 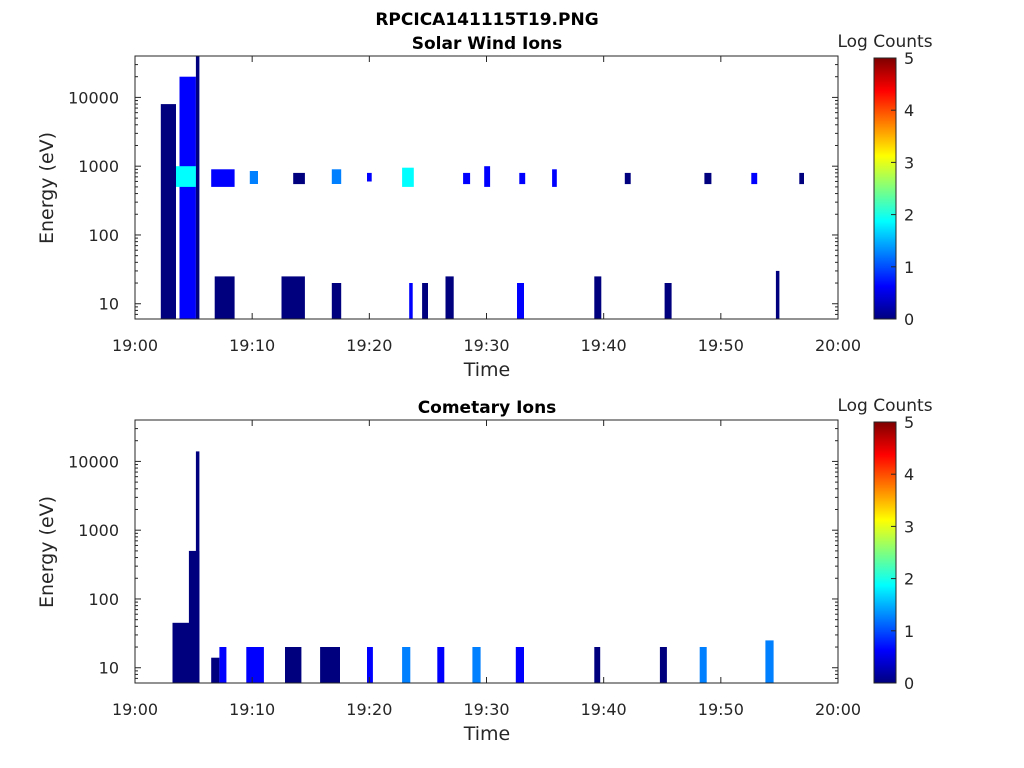 What do you see at coordinates (487, 44) in the screenshot?
I see `panel-title: Solar Wind Ions` at bounding box center [487, 44].